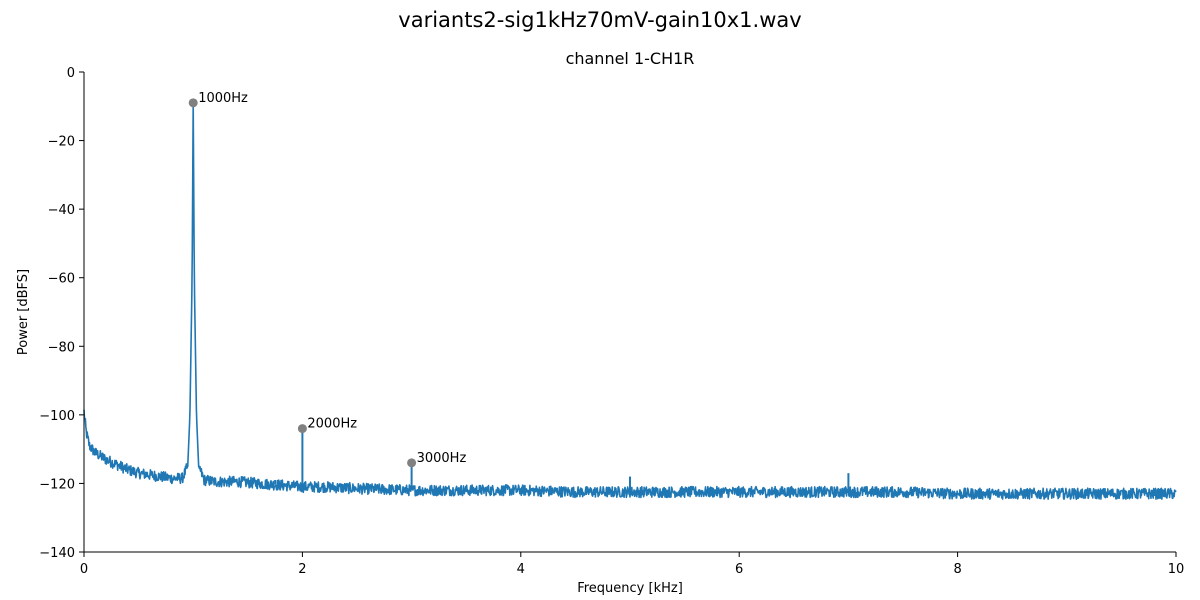  What do you see at coordinates (84, 569) in the screenshot?
I see `x-tick-label-0: 0` at bounding box center [84, 569].